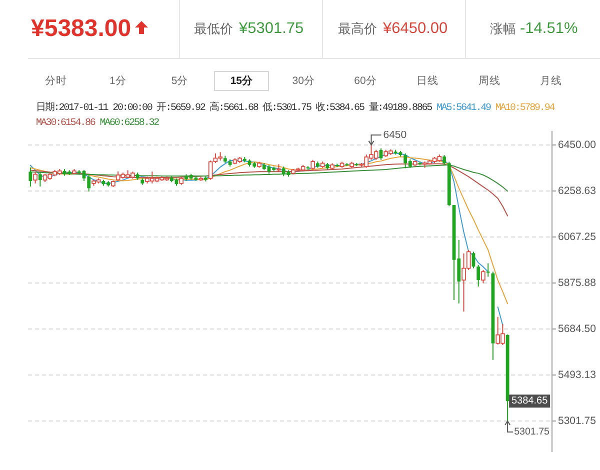 The width and height of the screenshot is (600, 470). What do you see at coordinates (395, 134) in the screenshot?
I see `annotation: 6450` at bounding box center [395, 134].